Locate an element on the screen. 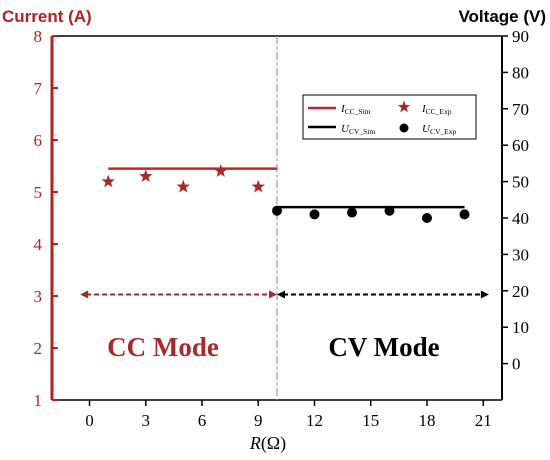 The width and height of the screenshot is (550, 460). x-axis-ticks: 0 3 6 9 12 15 18 21 is located at coordinates (288, 415).